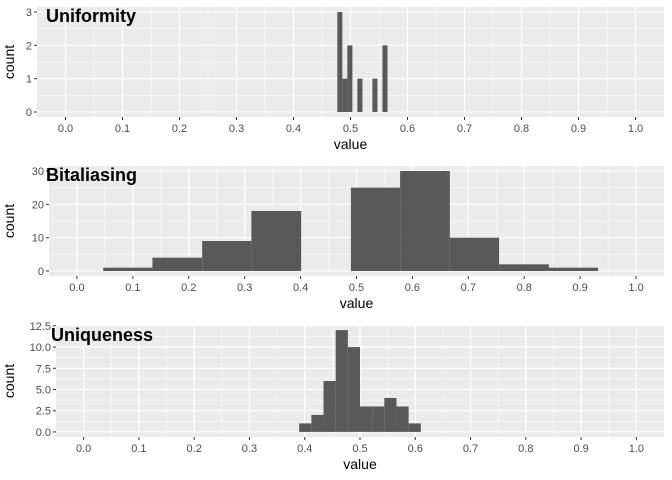  What do you see at coordinates (43, 433) in the screenshot?
I see `y-tick-label: 0.0` at bounding box center [43, 433].